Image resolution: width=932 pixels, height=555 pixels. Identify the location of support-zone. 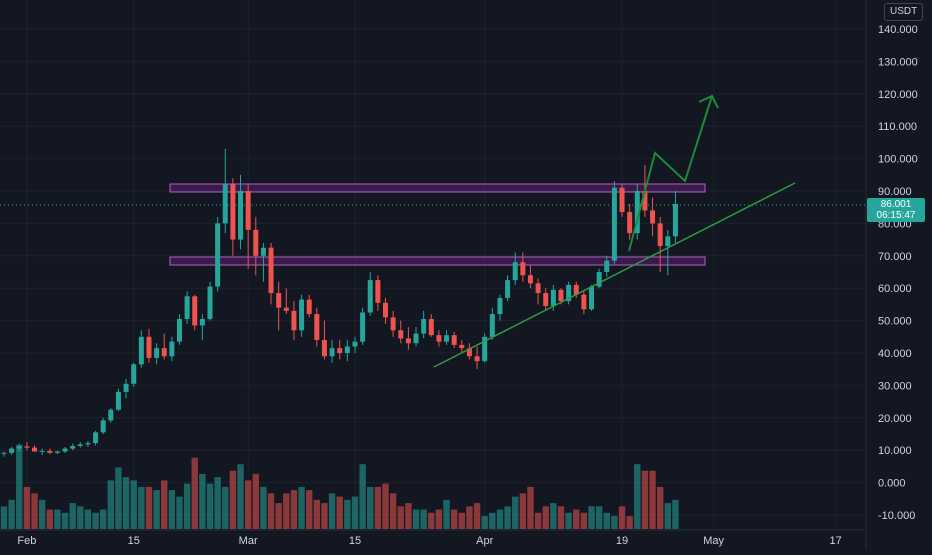
(437, 261).